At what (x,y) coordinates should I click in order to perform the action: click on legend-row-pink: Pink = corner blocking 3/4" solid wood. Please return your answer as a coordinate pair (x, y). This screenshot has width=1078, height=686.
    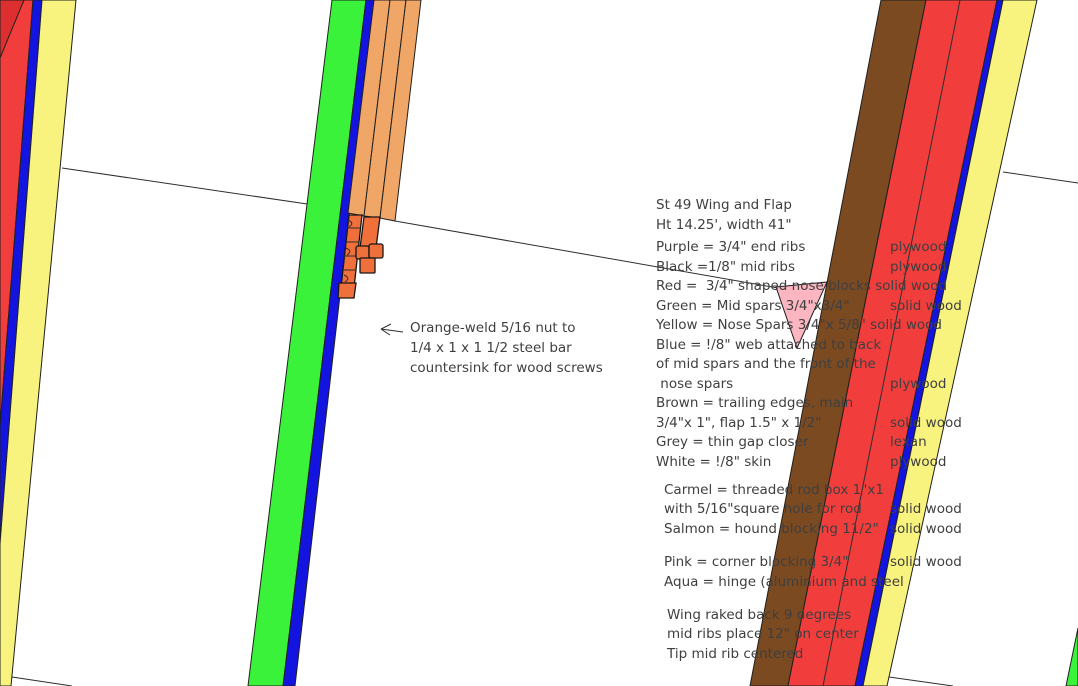
    Looking at the image, I should click on (813, 562).